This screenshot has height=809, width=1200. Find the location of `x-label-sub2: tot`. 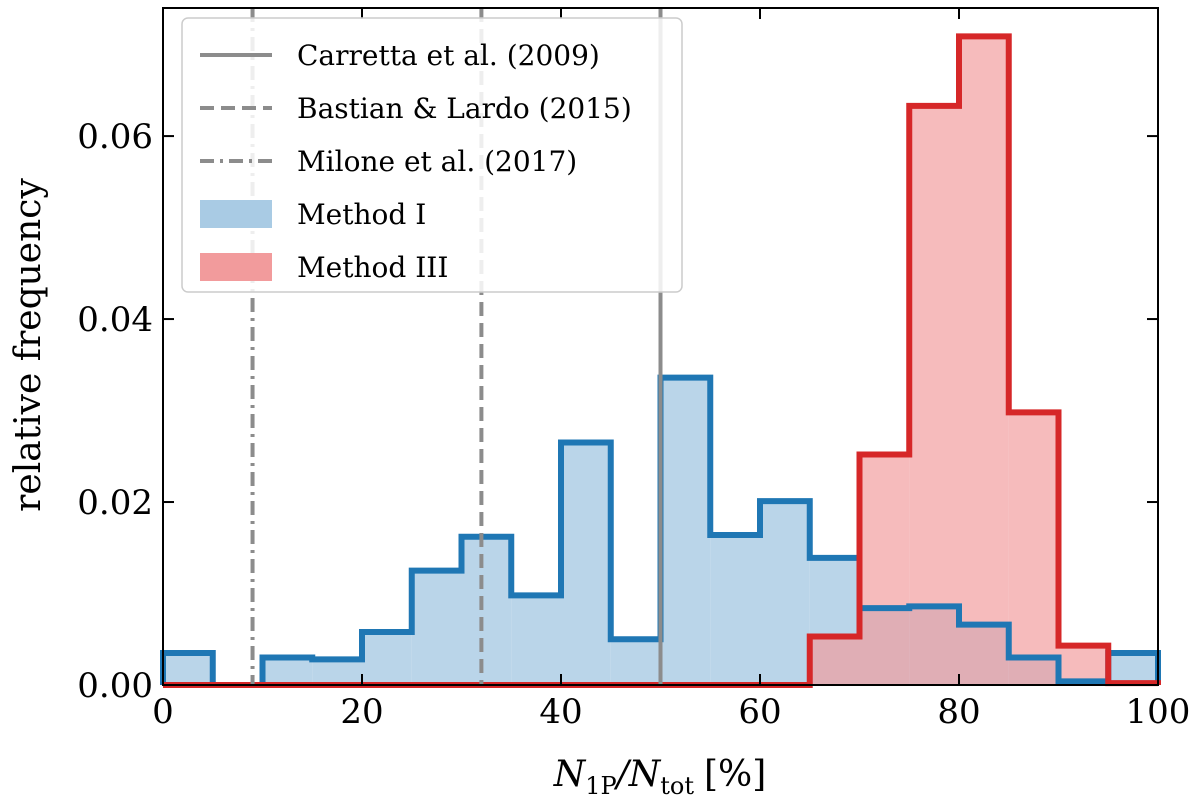

x-label-sub2: tot is located at coordinates (677, 786).